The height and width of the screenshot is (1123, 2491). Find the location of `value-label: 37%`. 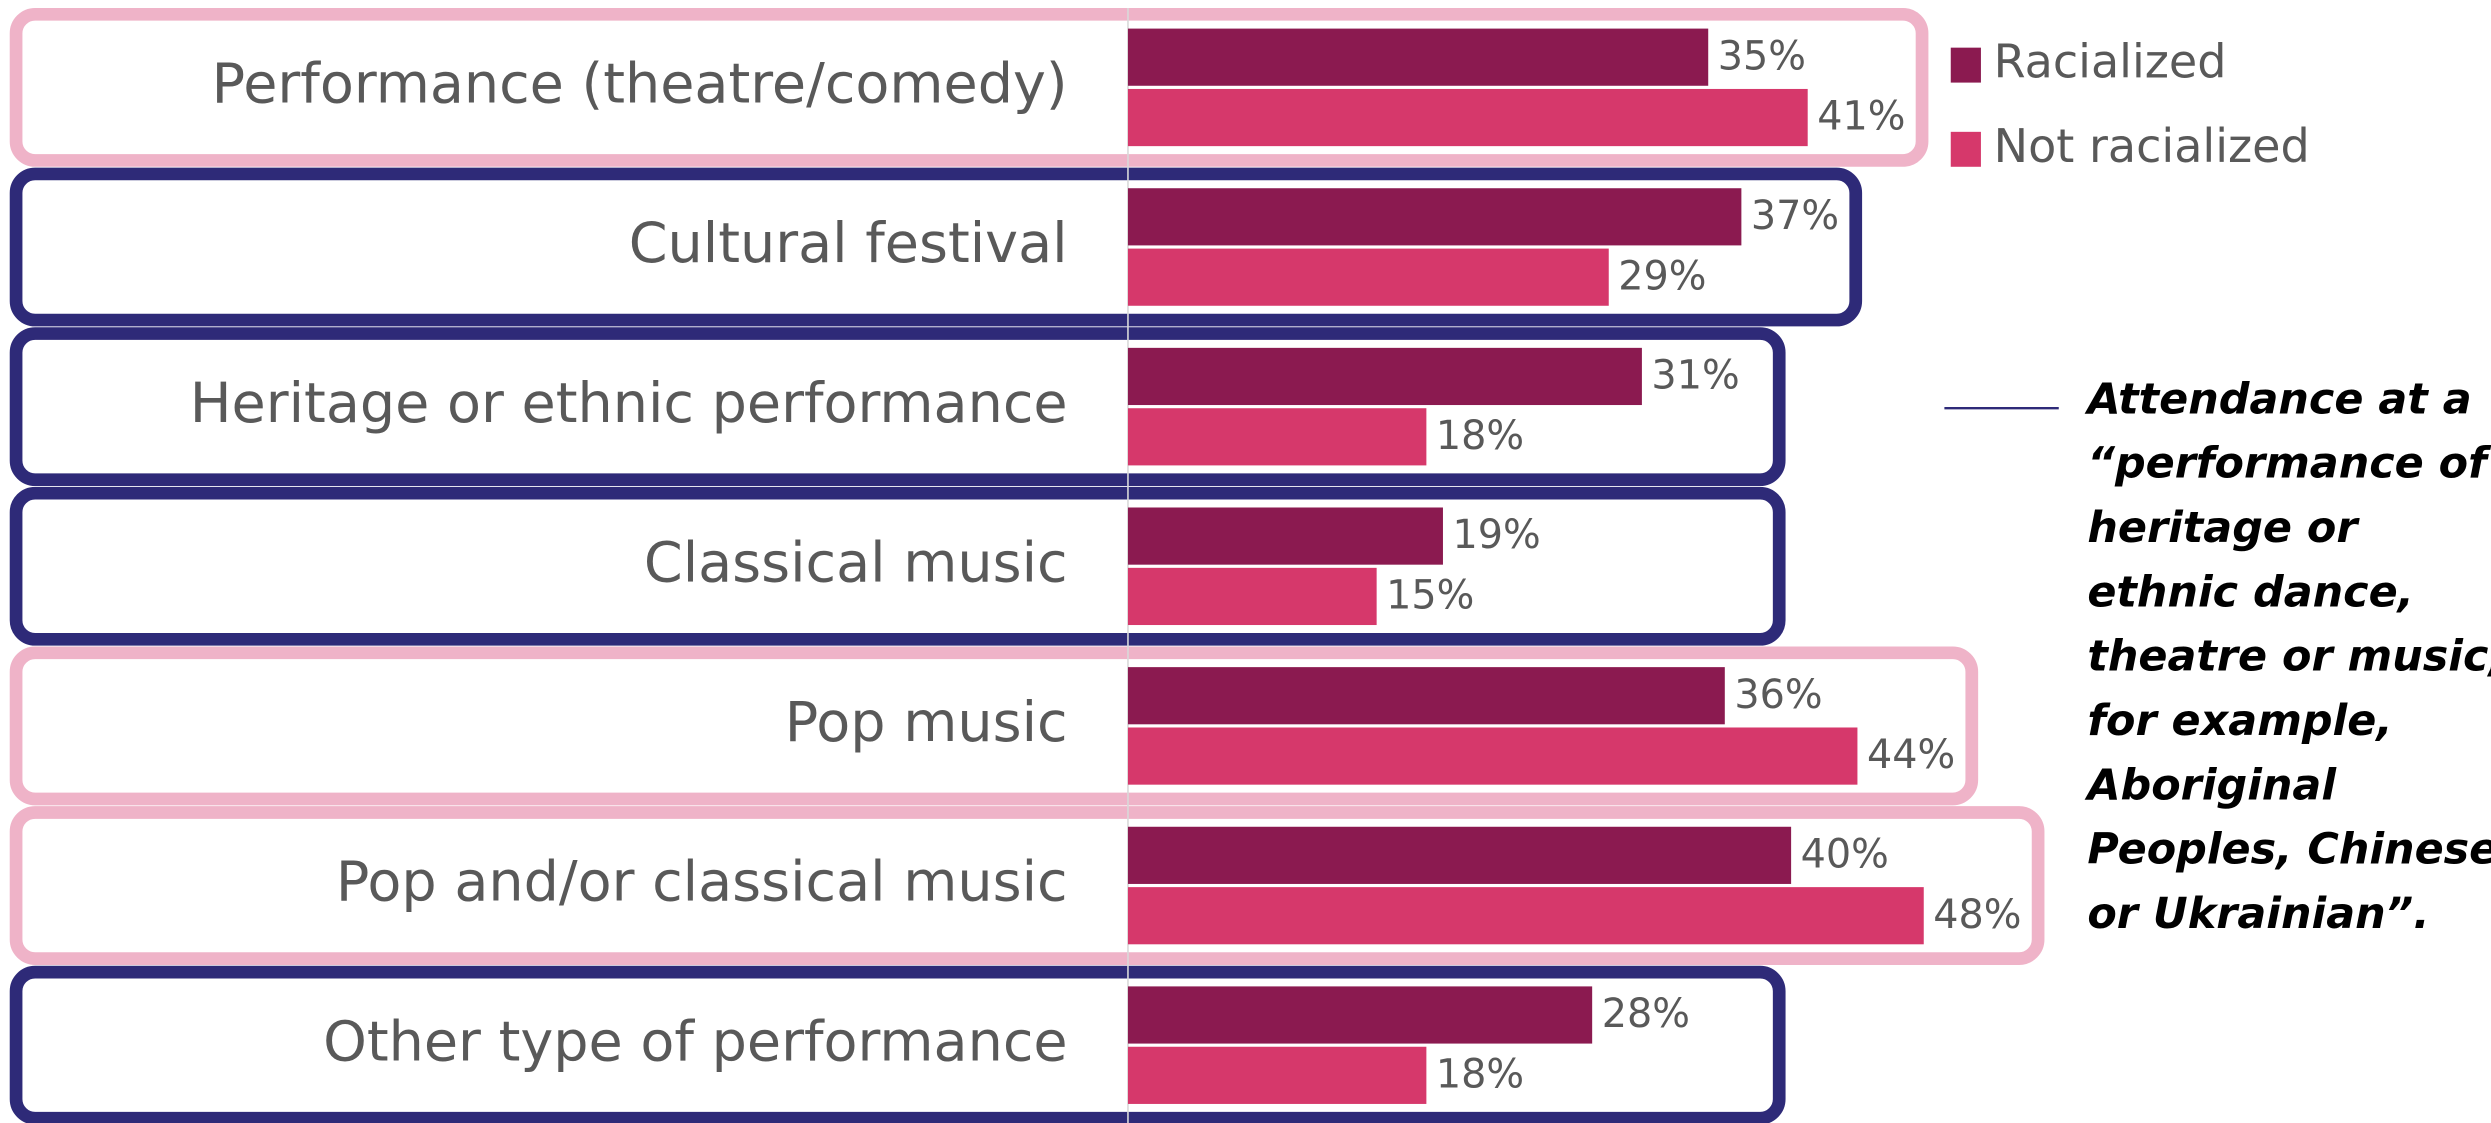

value-label: 37% is located at coordinates (1795, 216).